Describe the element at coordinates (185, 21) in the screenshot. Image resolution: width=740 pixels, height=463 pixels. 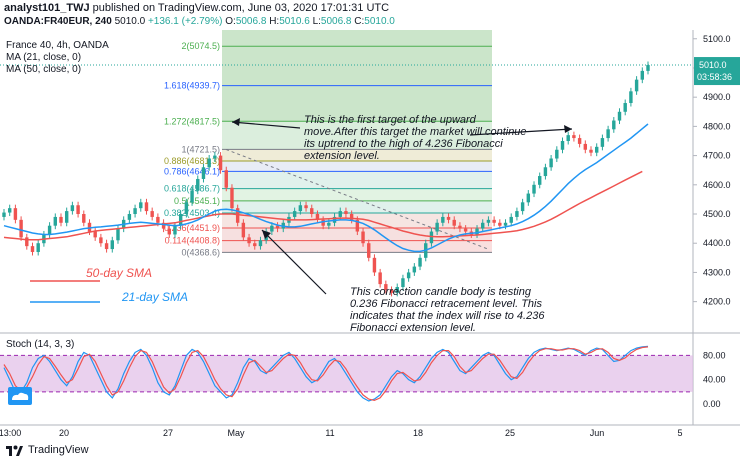
I see `price-change: +136.1 (+2.79%)` at that location.